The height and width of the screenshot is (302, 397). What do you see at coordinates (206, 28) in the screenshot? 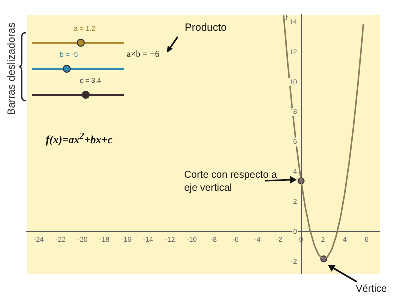
I see `annotation: Producto` at bounding box center [206, 28].